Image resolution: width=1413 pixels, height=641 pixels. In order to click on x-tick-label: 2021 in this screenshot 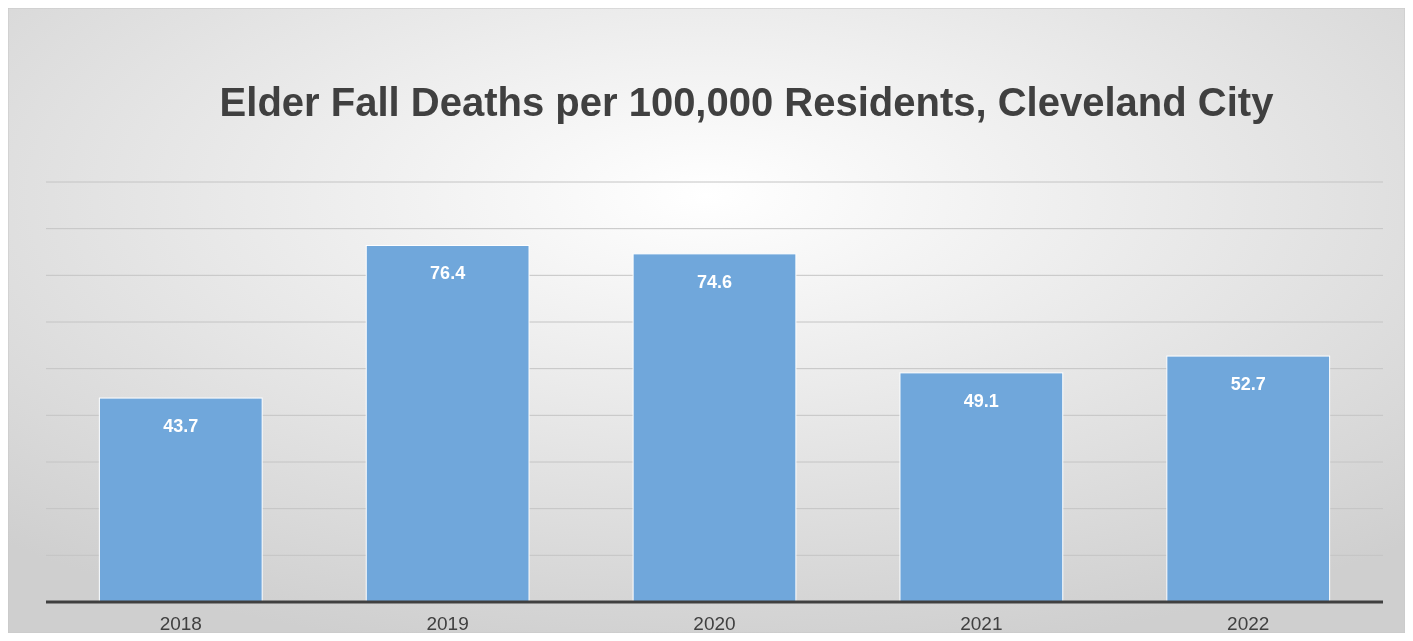, I will do `click(981, 623)`.